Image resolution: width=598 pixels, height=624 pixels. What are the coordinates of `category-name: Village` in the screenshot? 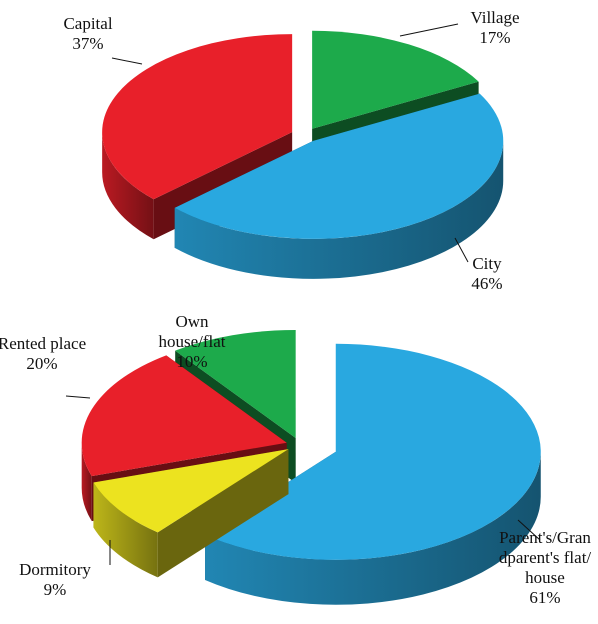 It's located at (495, 17).